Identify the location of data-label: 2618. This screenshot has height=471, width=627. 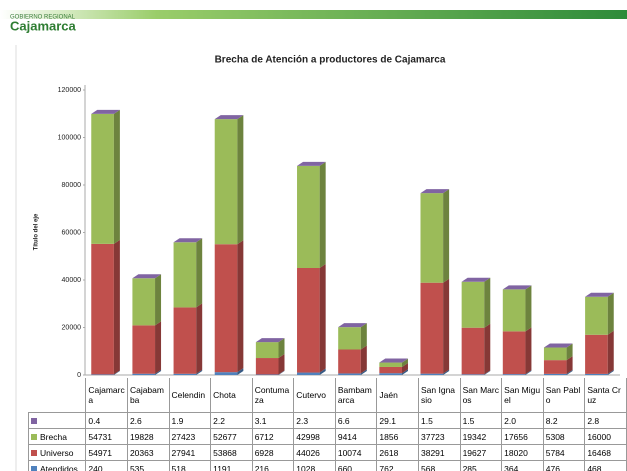
(397, 452).